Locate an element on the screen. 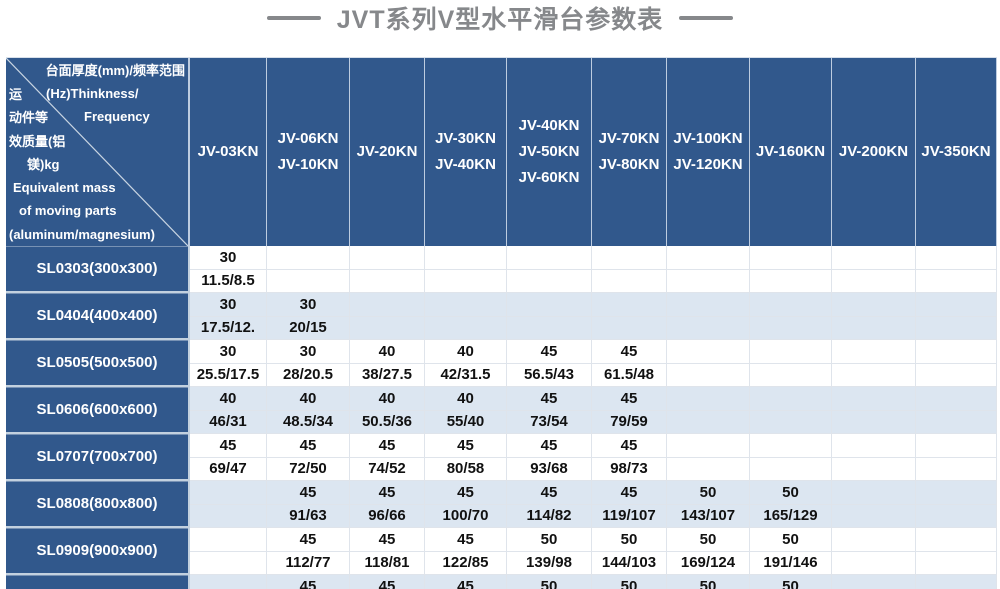  data-cell: 40 55/40 is located at coordinates (466, 410).